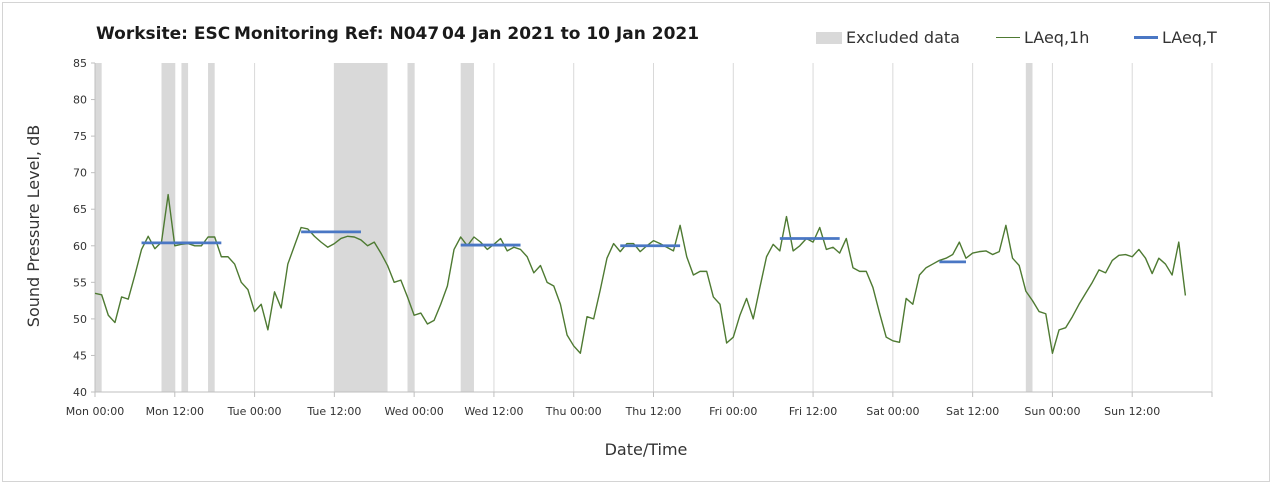  What do you see at coordinates (80, 136) in the screenshot?
I see `y-tick-label: 75` at bounding box center [80, 136].